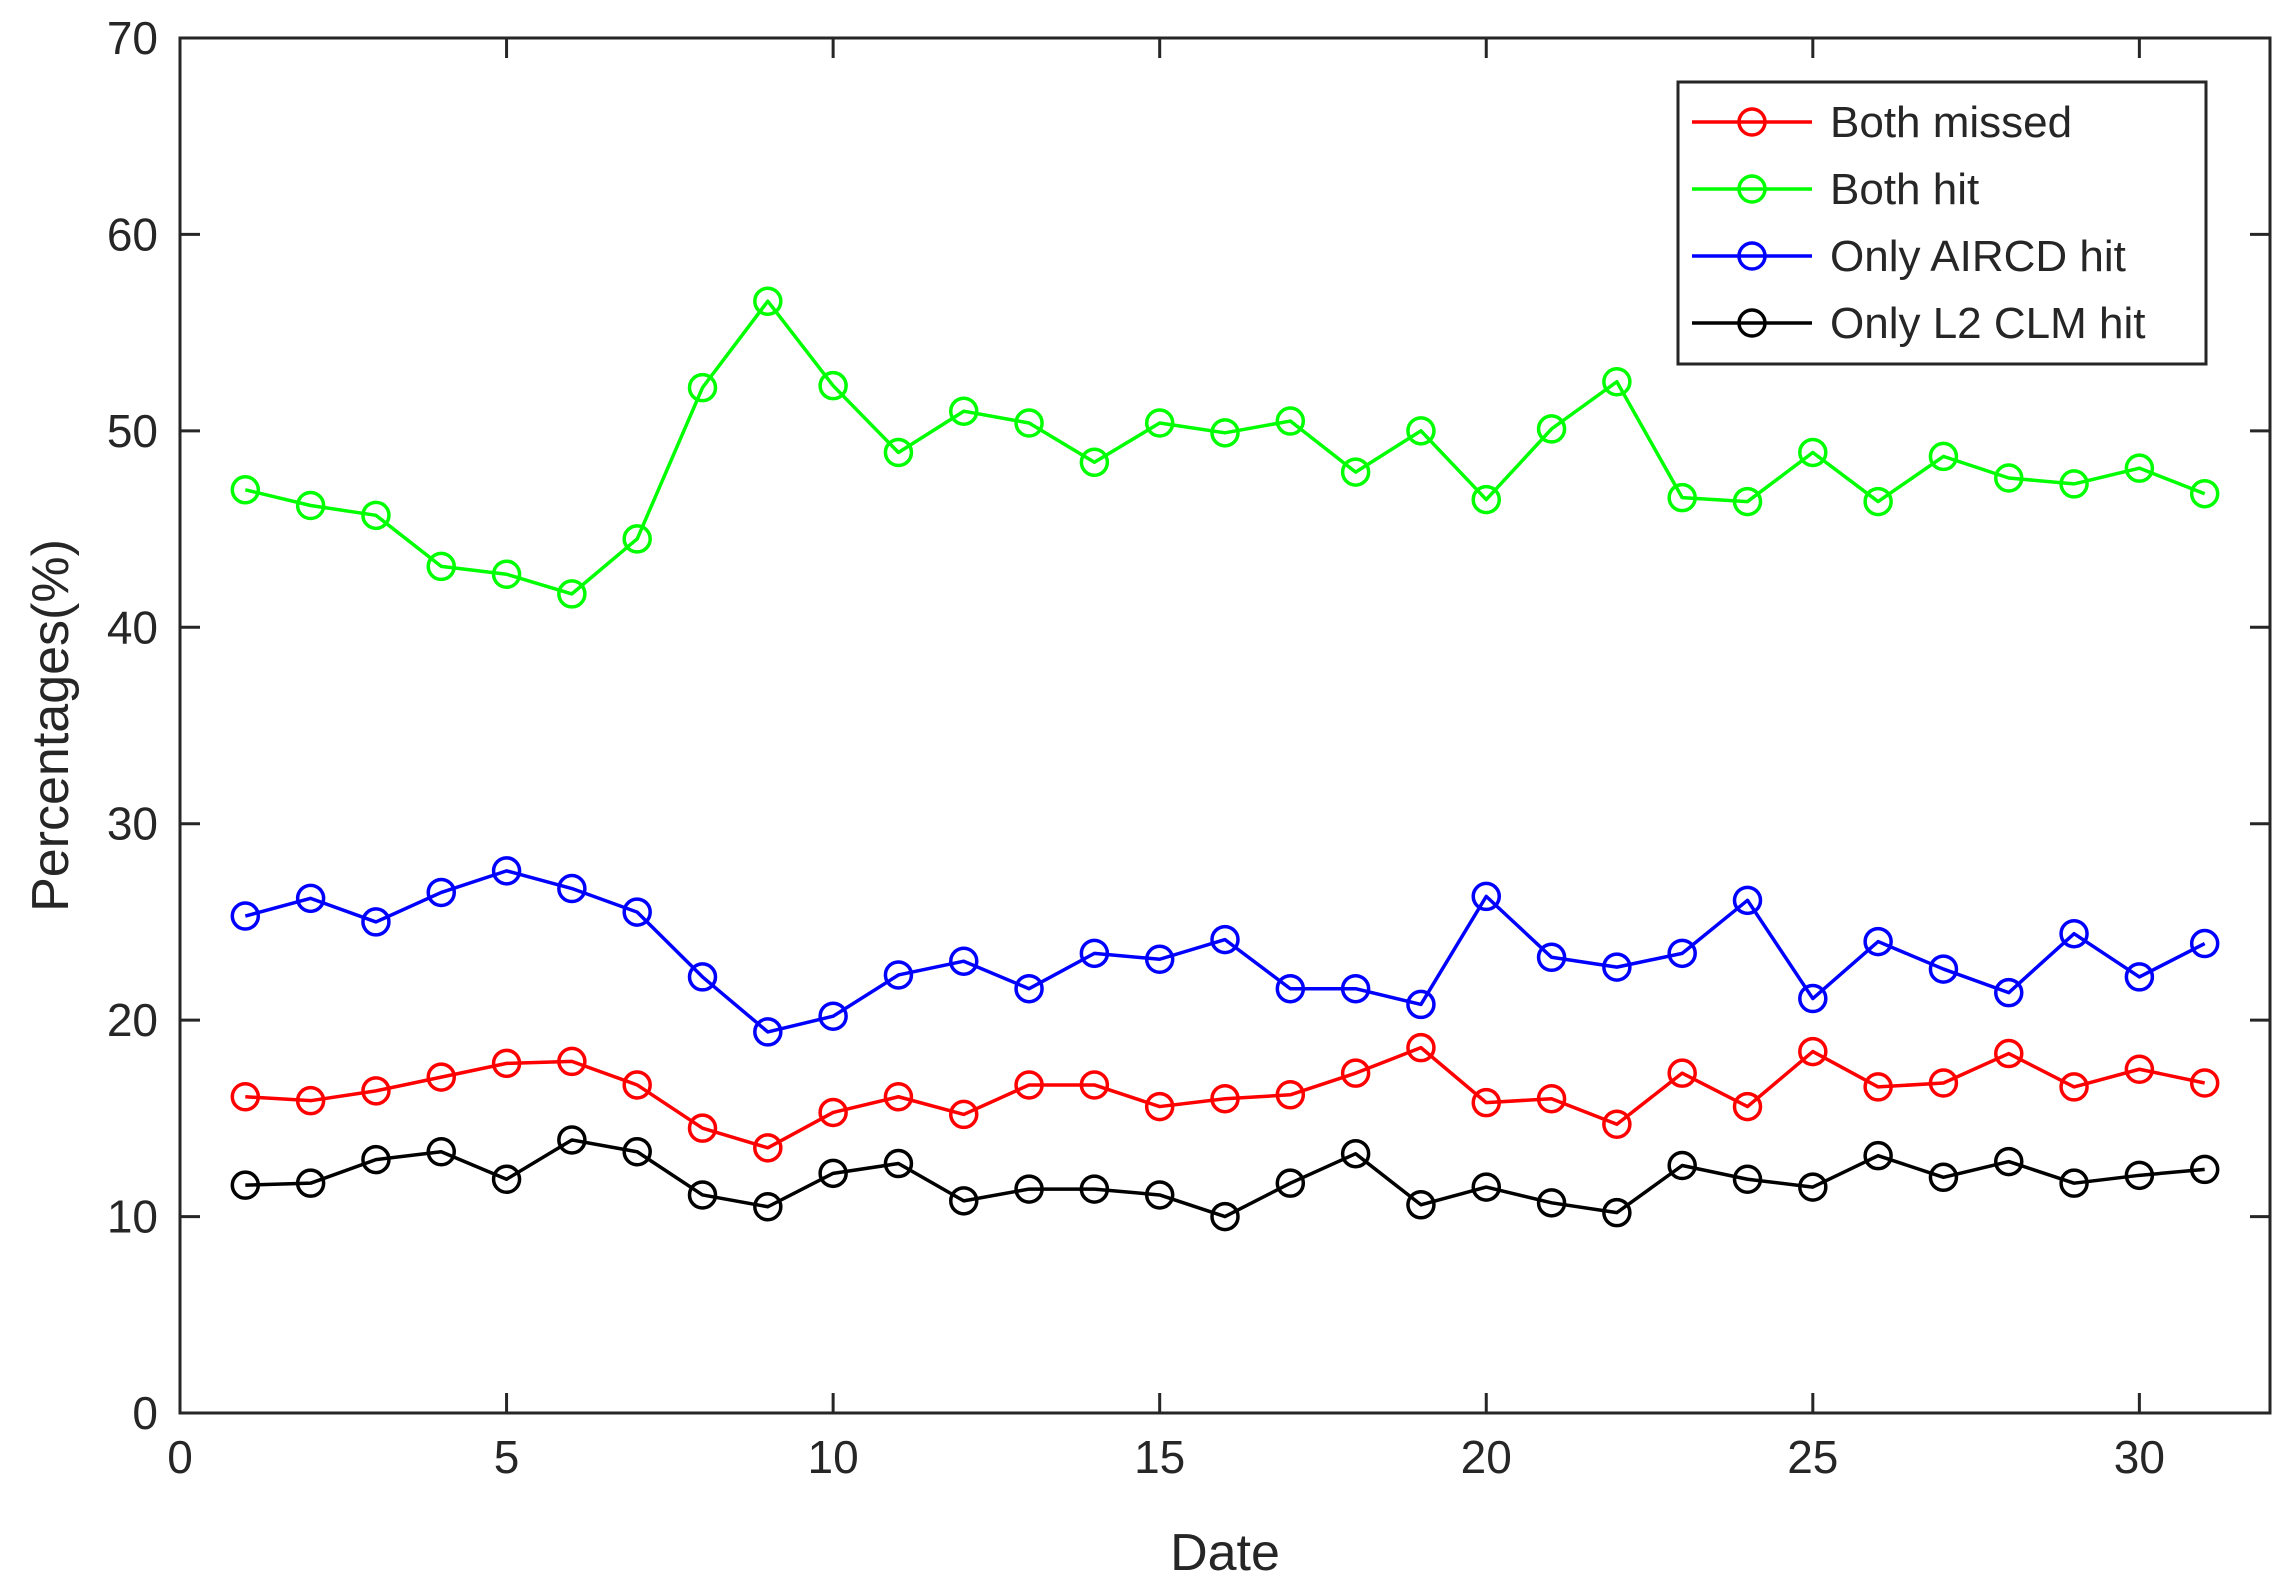  What do you see at coordinates (833, 1457) in the screenshot?
I see `x-tick-label: 10` at bounding box center [833, 1457].